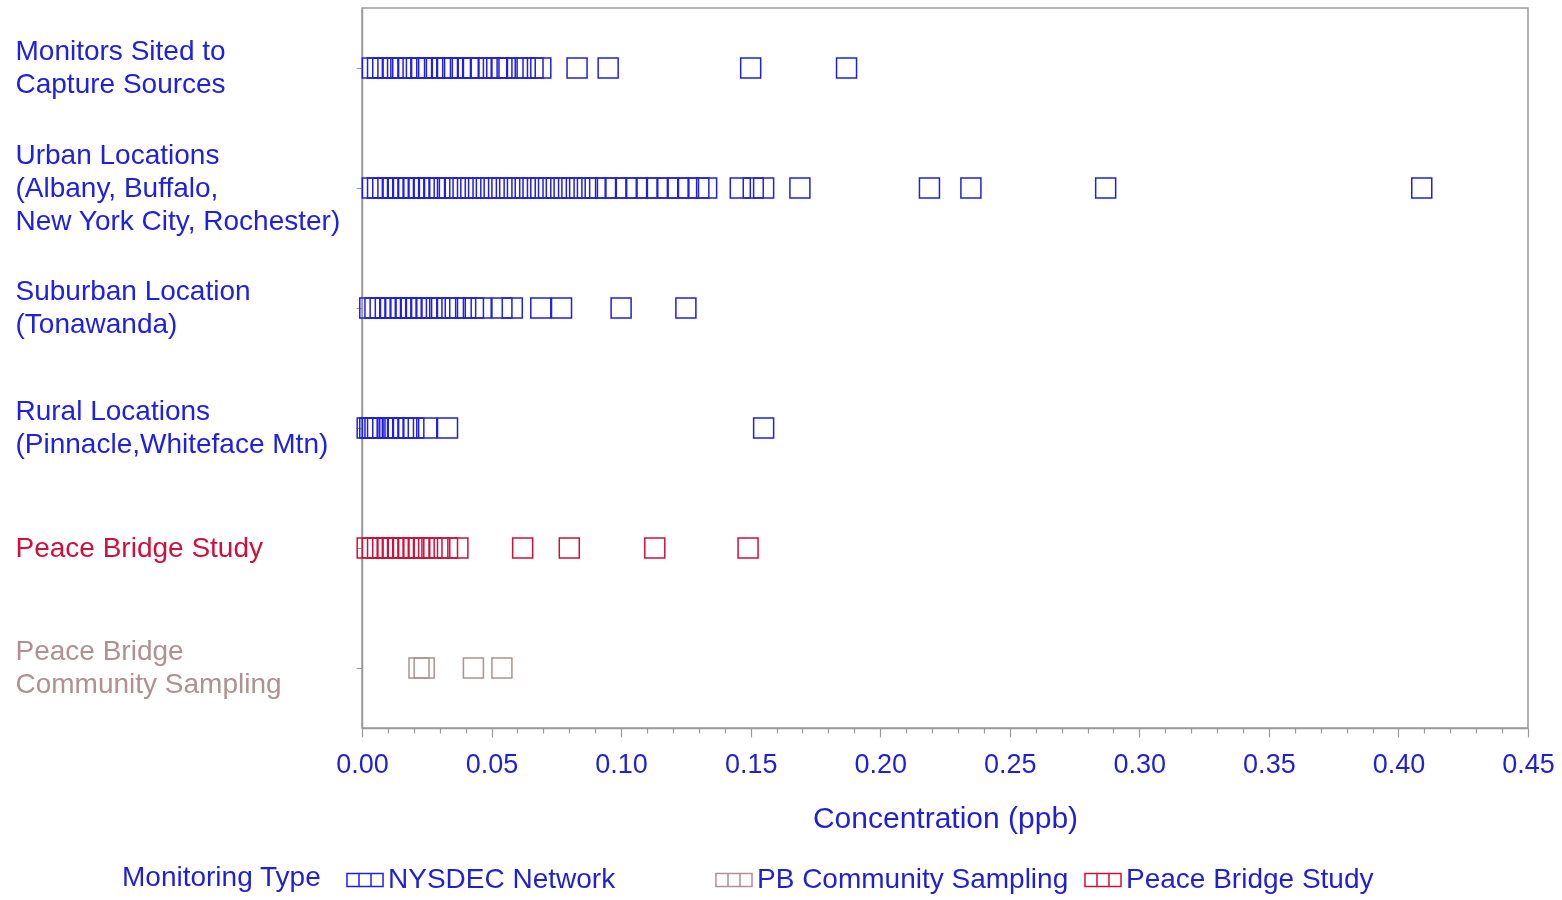 The image size is (1562, 900). I want to click on legend-title: Monitoring Type, so click(221, 876).